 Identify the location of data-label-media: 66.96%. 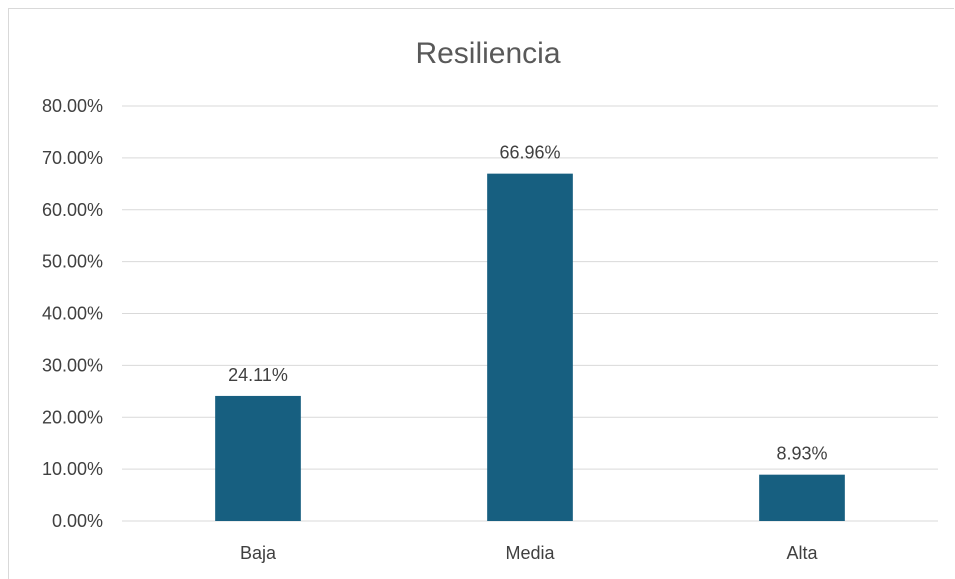
(529, 153).